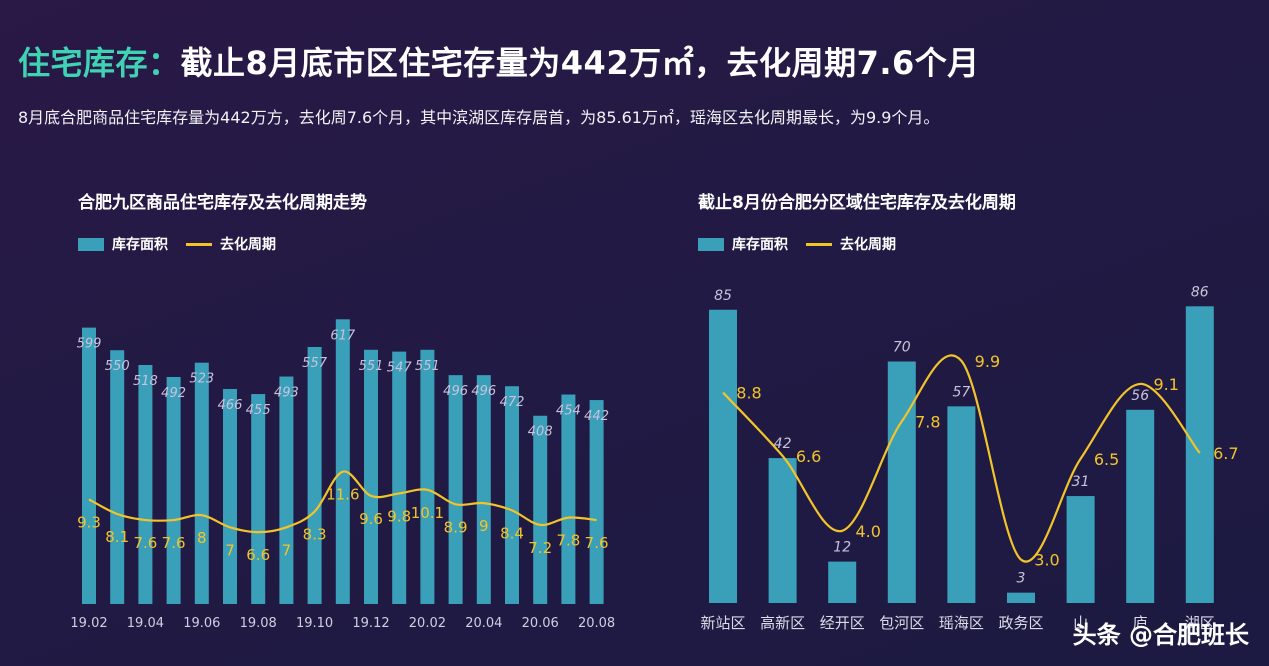 The image size is (1269, 666). What do you see at coordinates (427, 513) in the screenshot?
I see `chart1-line-label: 10.1` at bounding box center [427, 513].